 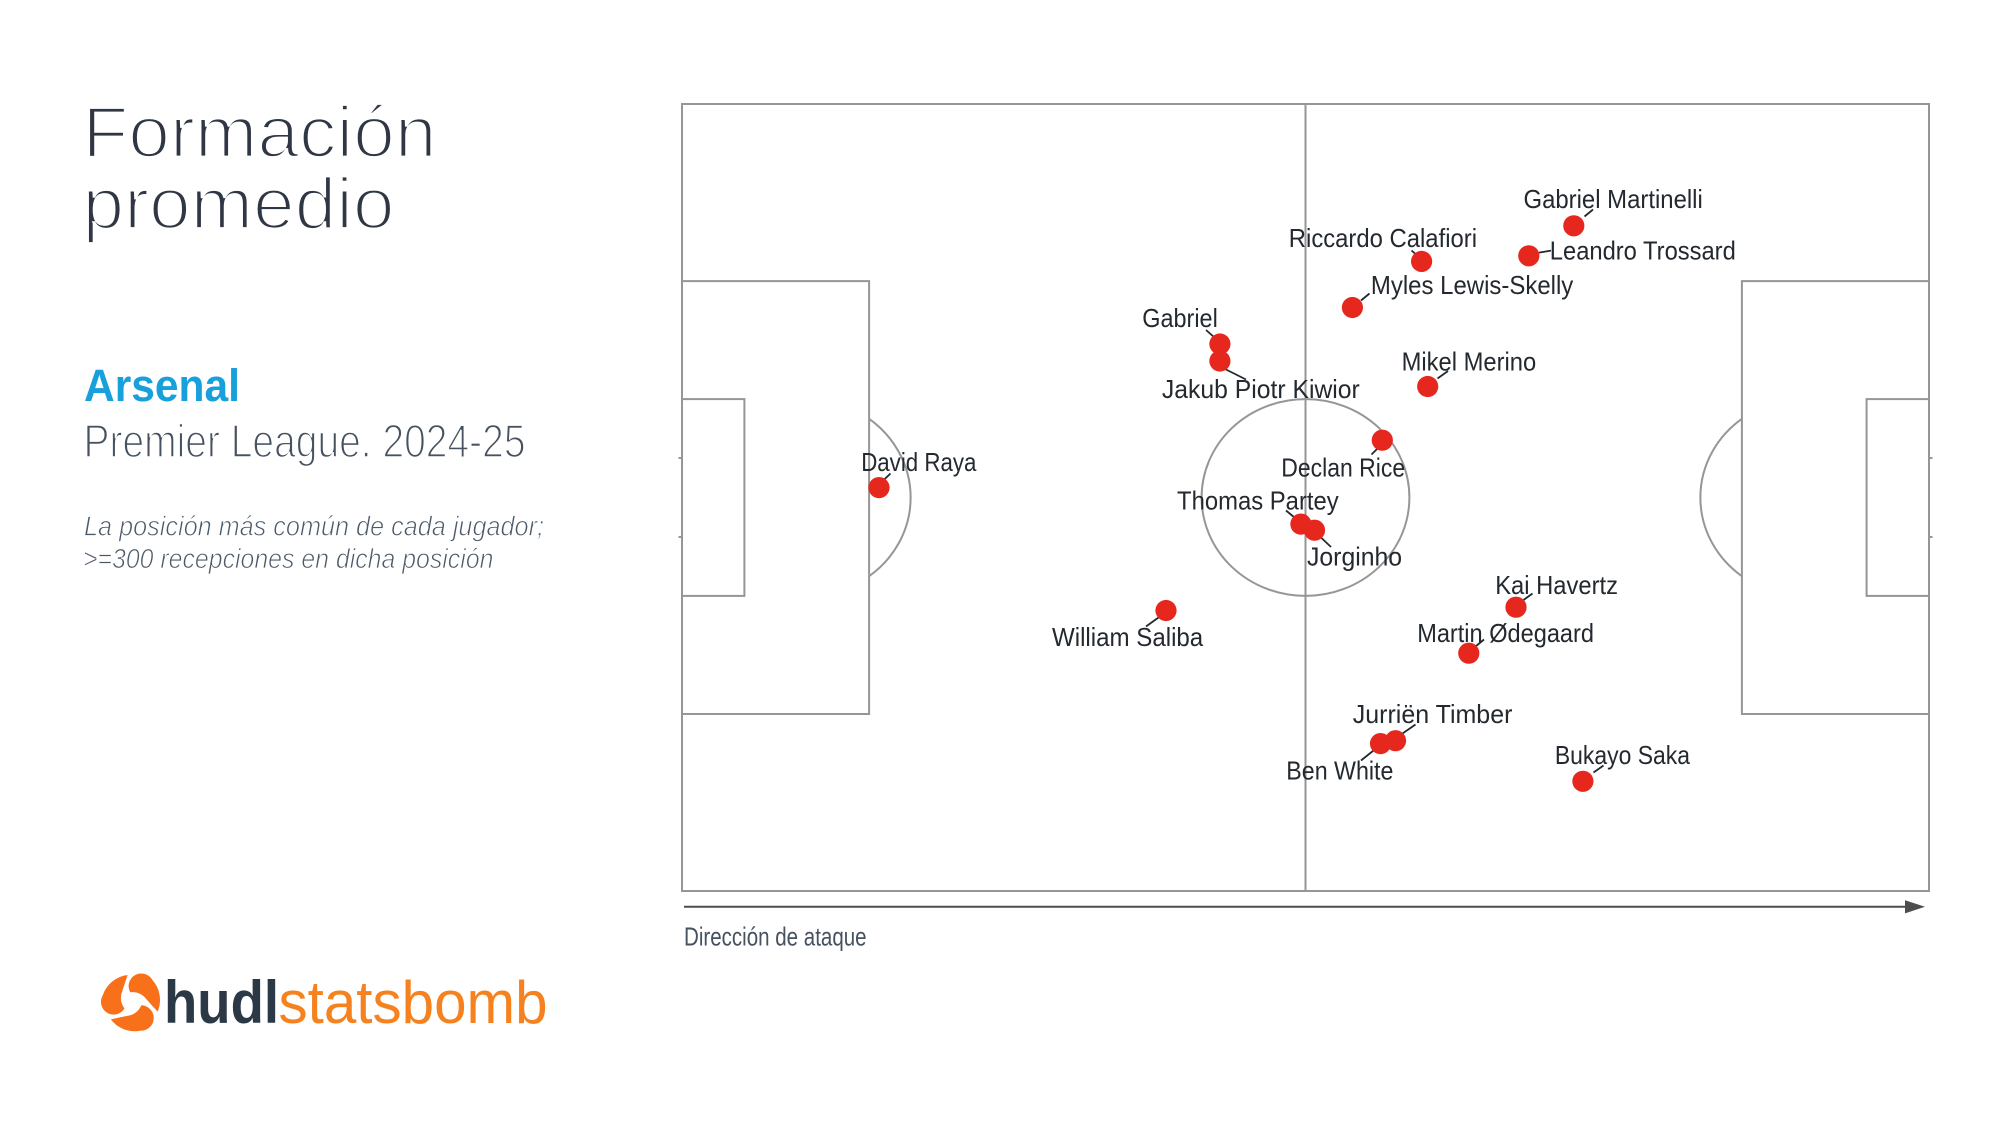 What do you see at coordinates (919, 462) in the screenshot?
I see `svg-text: David Raya` at bounding box center [919, 462].